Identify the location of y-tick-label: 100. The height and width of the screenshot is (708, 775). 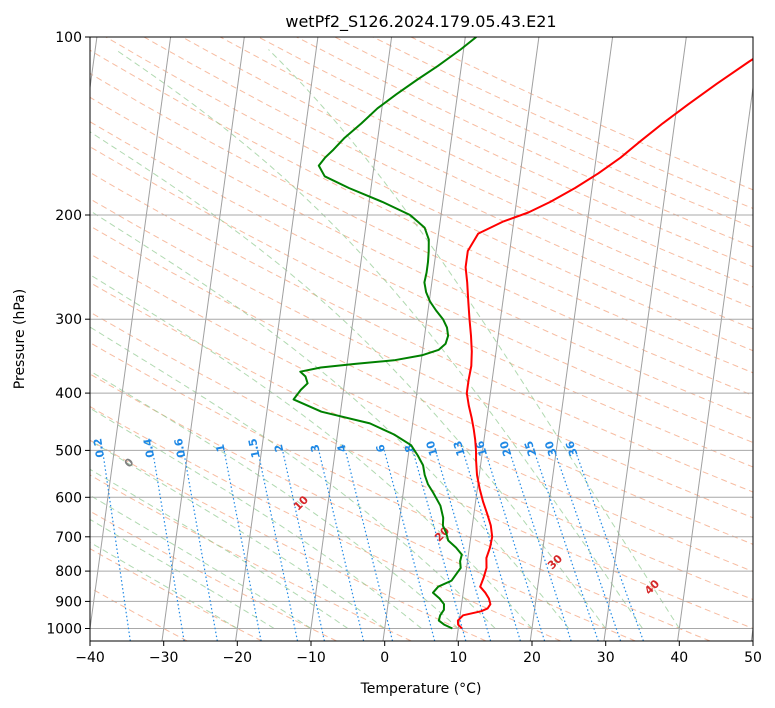
(68, 38).